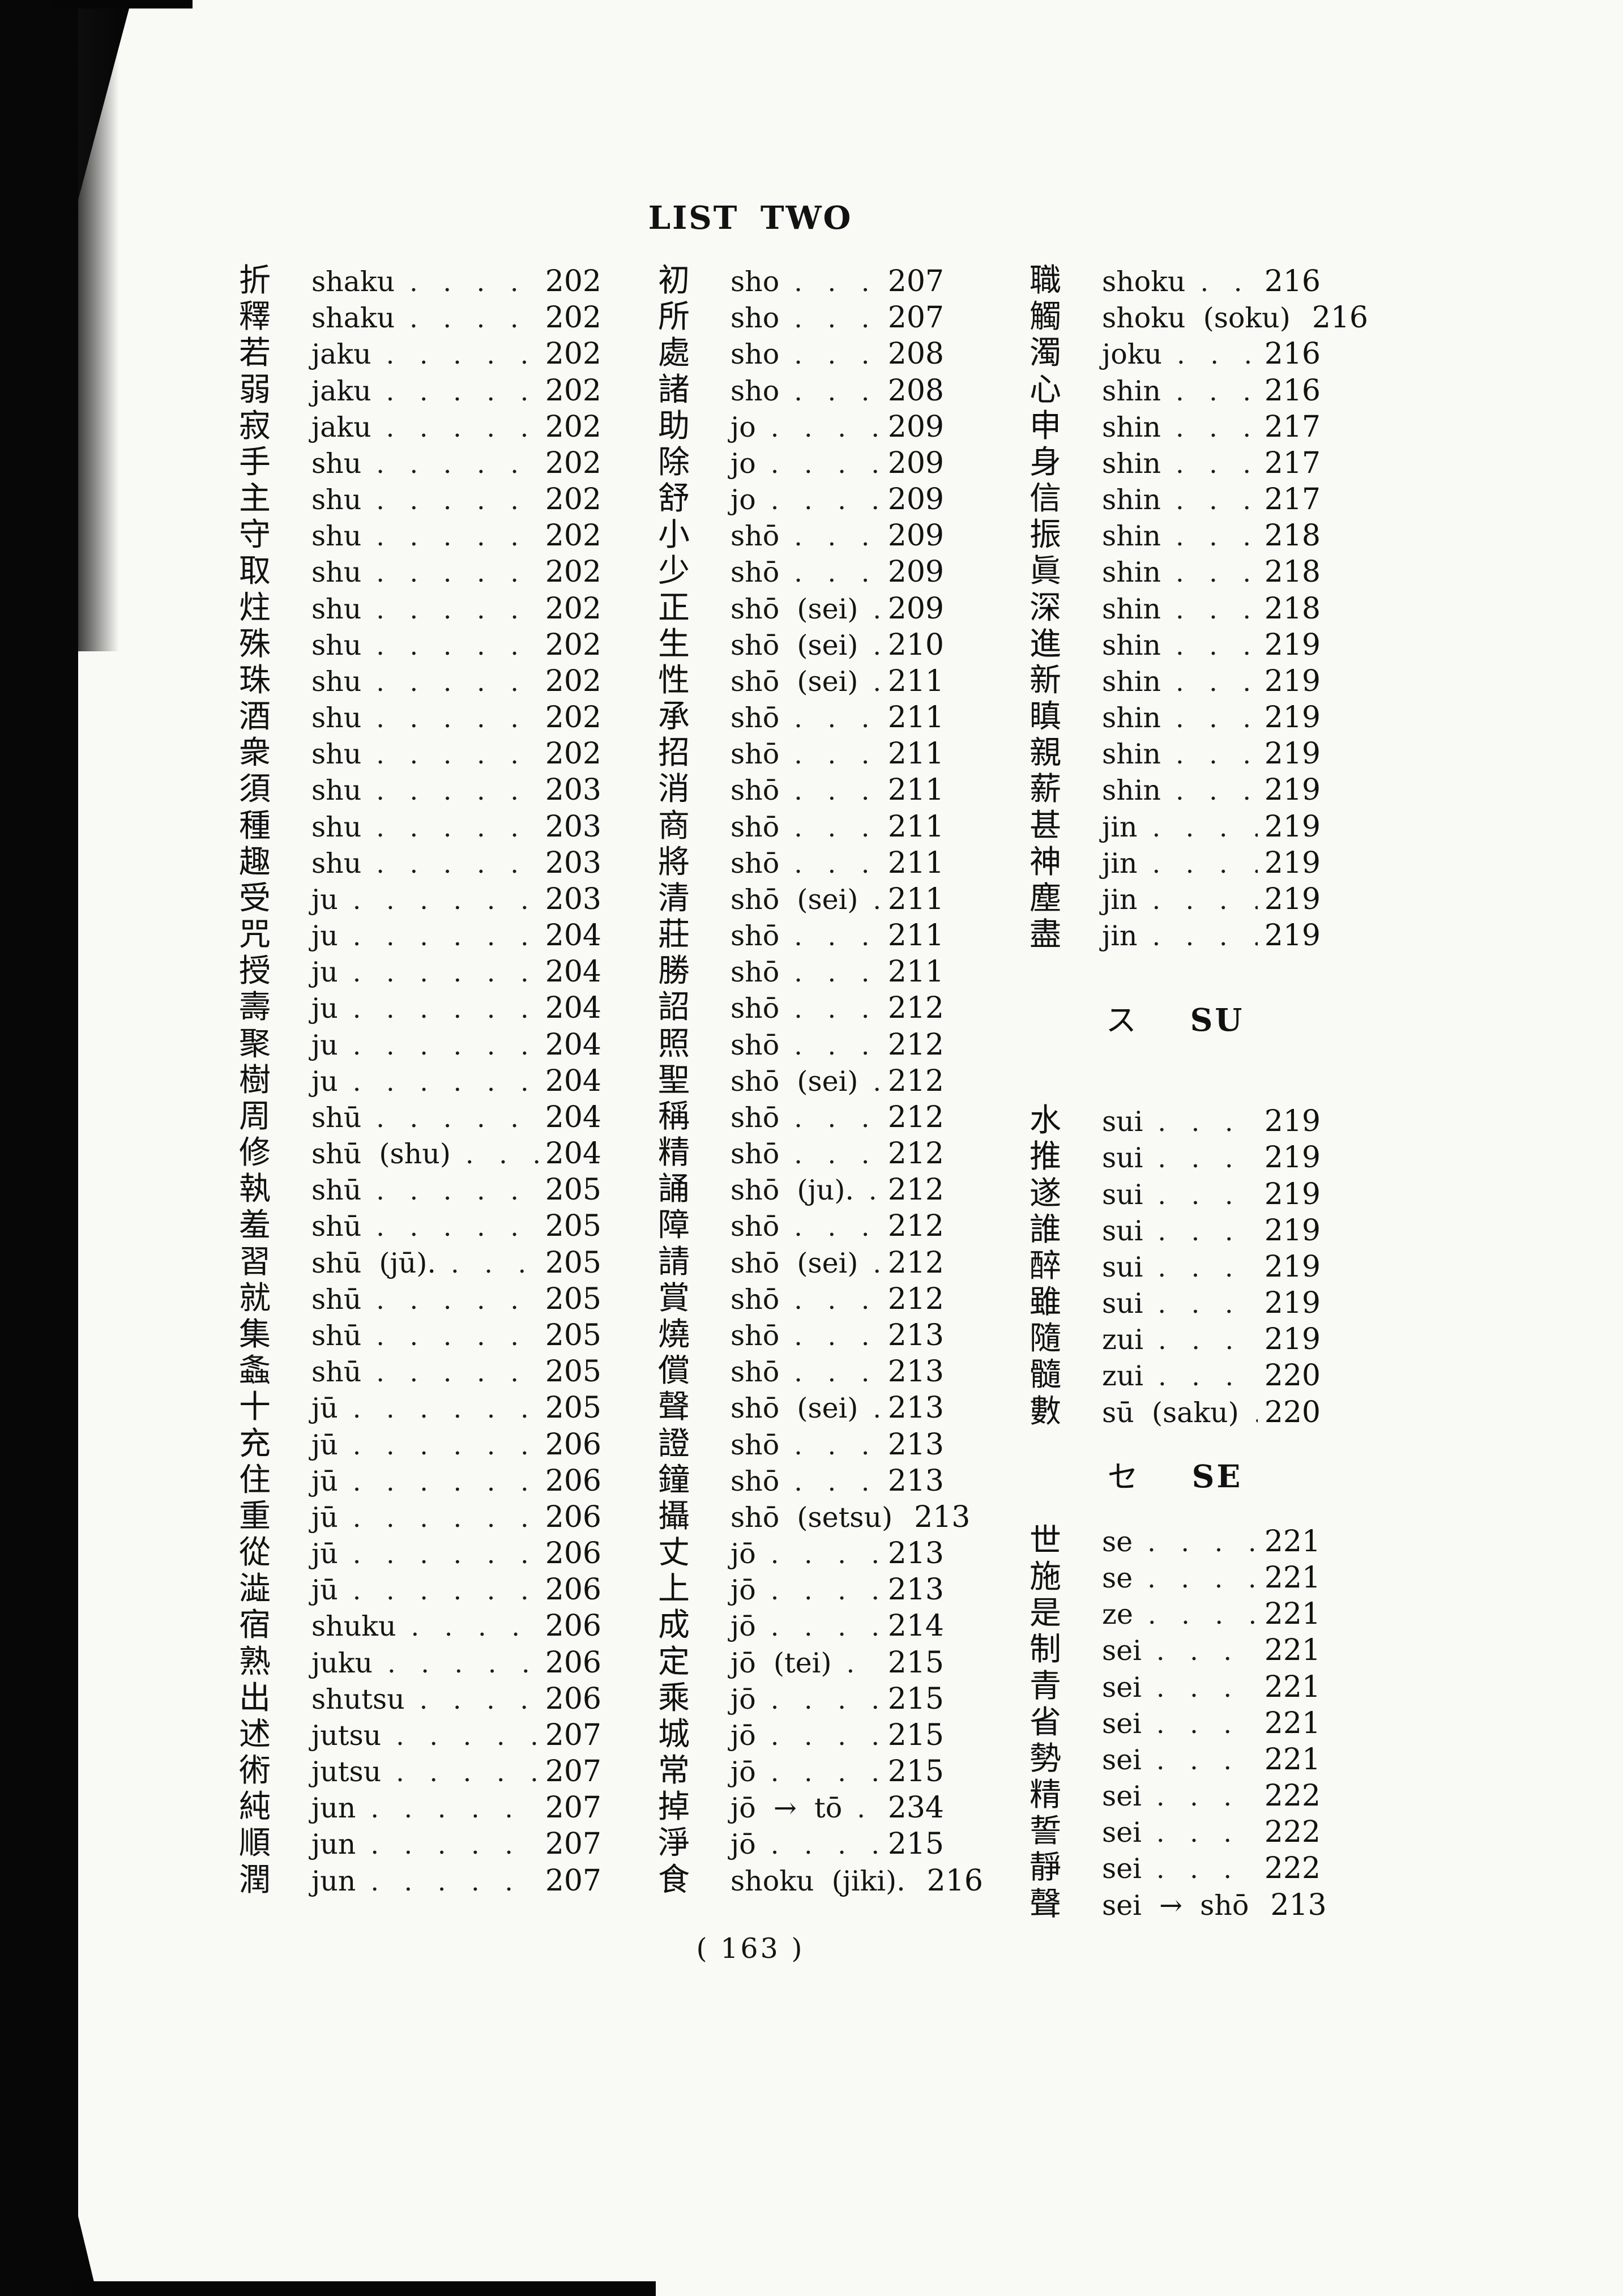  What do you see at coordinates (1132, 354) in the screenshot?
I see `entry-reading: joku` at bounding box center [1132, 354].